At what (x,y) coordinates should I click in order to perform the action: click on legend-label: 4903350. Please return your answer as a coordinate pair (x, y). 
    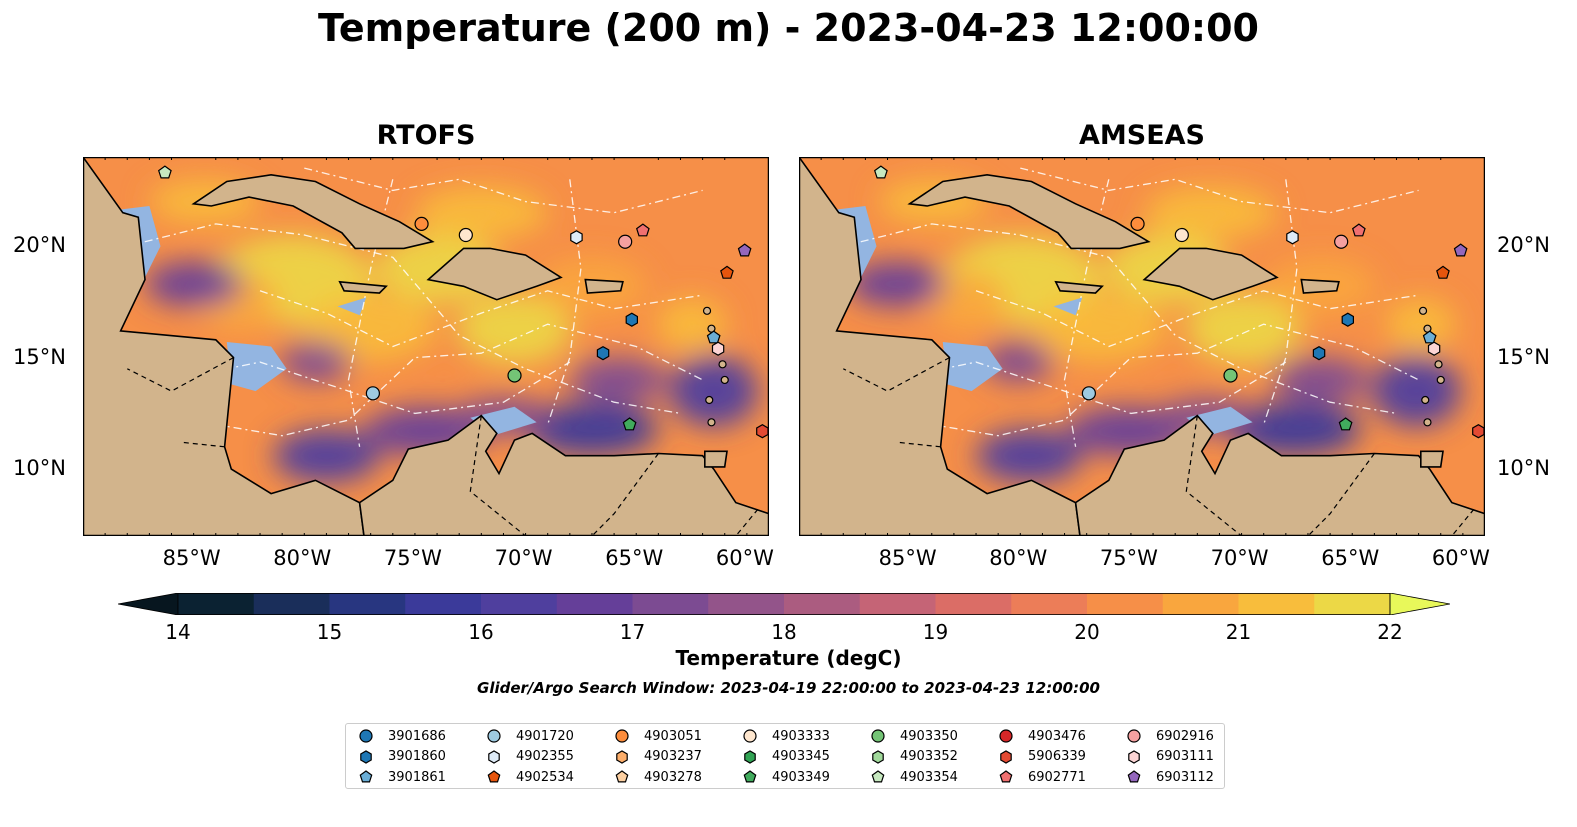
    Looking at the image, I should click on (929, 736).